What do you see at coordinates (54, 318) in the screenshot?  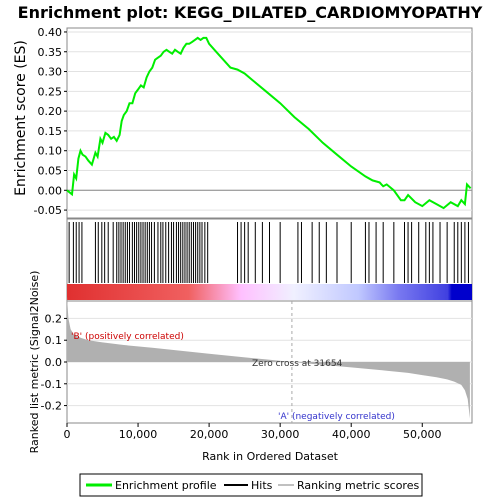 I see `metric-tick-label: 0.2` at bounding box center [54, 318].